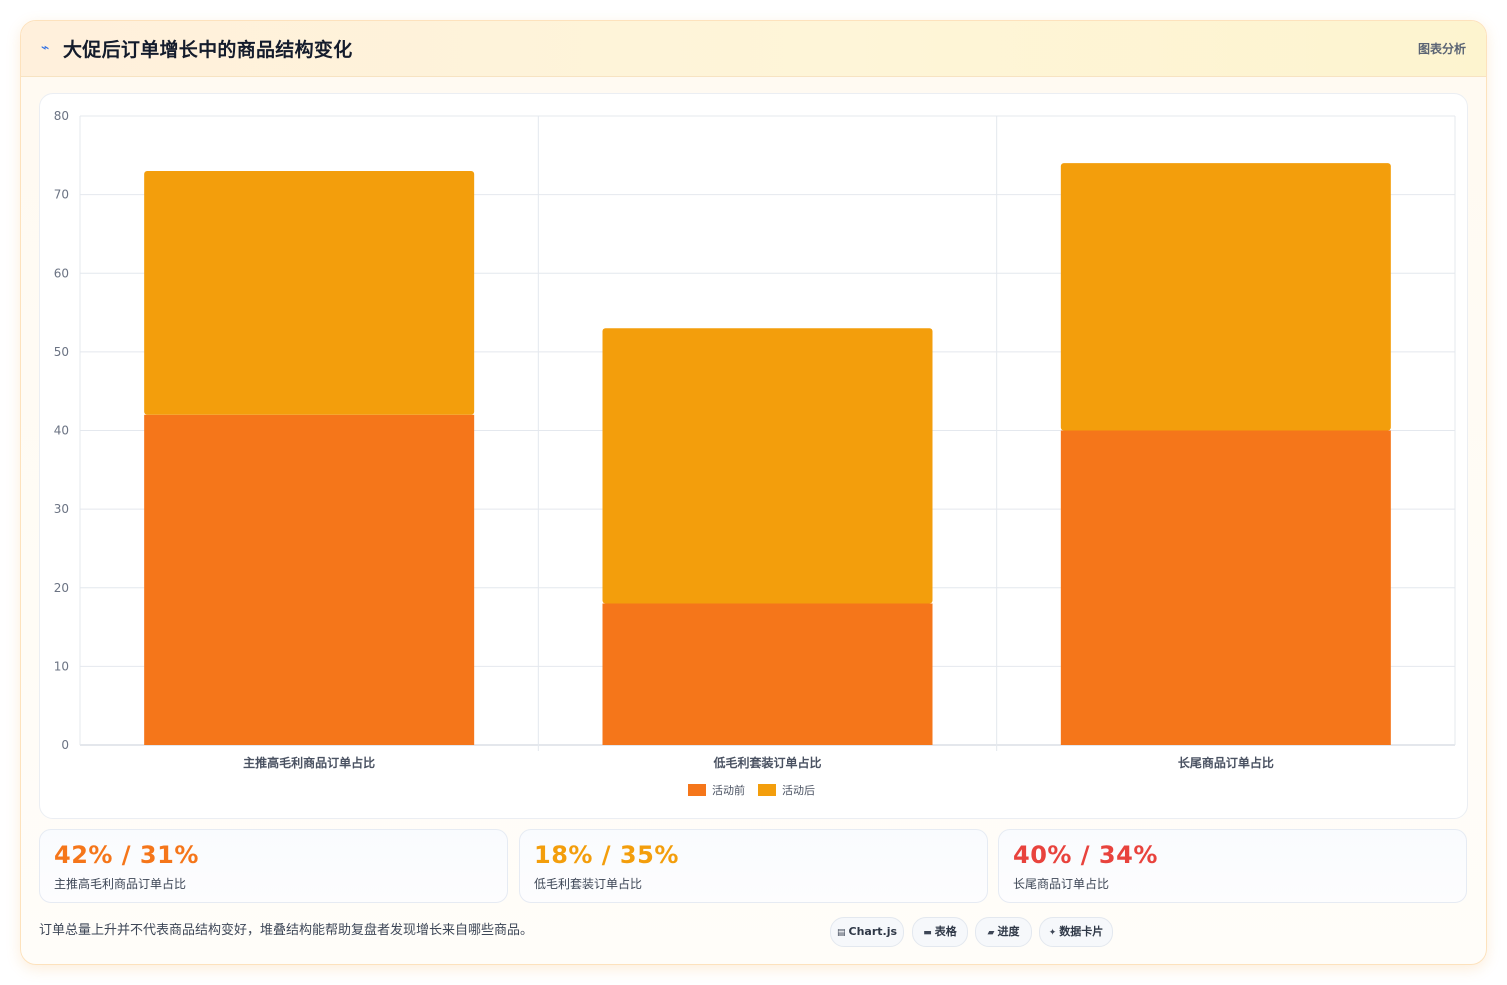 This screenshot has width=1507, height=985. What do you see at coordinates (1441, 49) in the screenshot?
I see `chart-analysis-tag: 图表分析` at bounding box center [1441, 49].